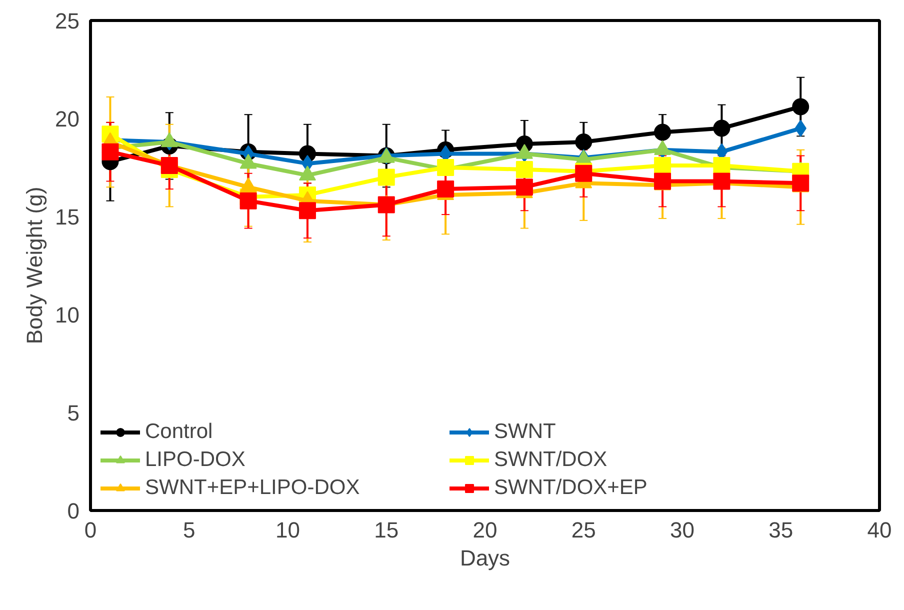  I want to click on x-tick-label: 0, so click(90, 530).